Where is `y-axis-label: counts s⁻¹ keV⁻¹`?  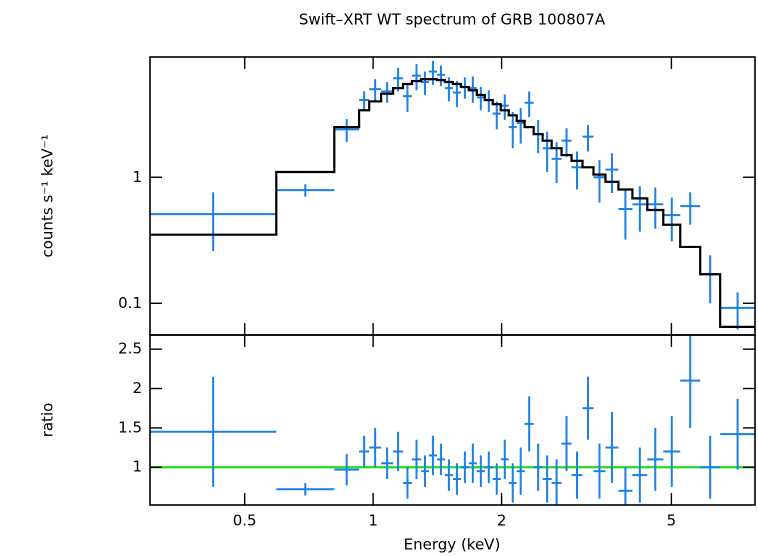 y-axis-label: counts s⁻¹ keV⁻¹ is located at coordinates (48, 196).